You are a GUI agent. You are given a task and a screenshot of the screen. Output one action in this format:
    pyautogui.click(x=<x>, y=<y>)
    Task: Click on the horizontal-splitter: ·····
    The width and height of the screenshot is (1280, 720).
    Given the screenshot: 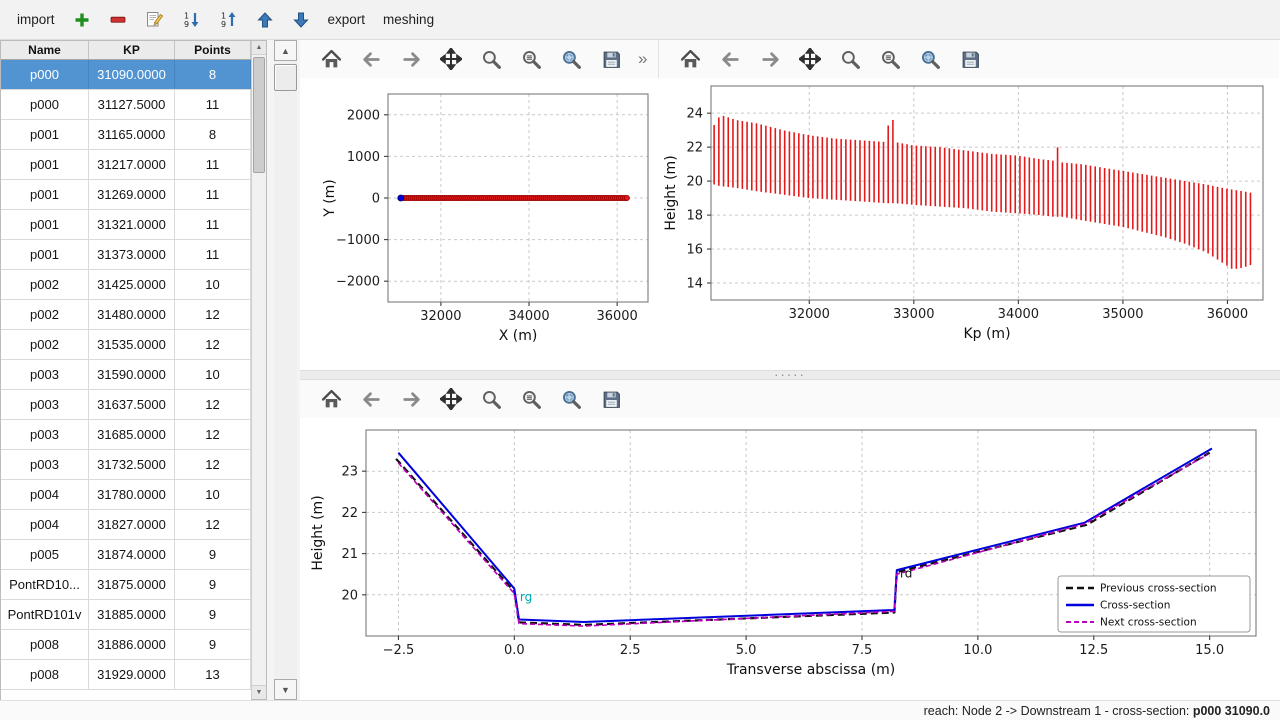 What is the action you would take?
    pyautogui.click(x=790, y=374)
    